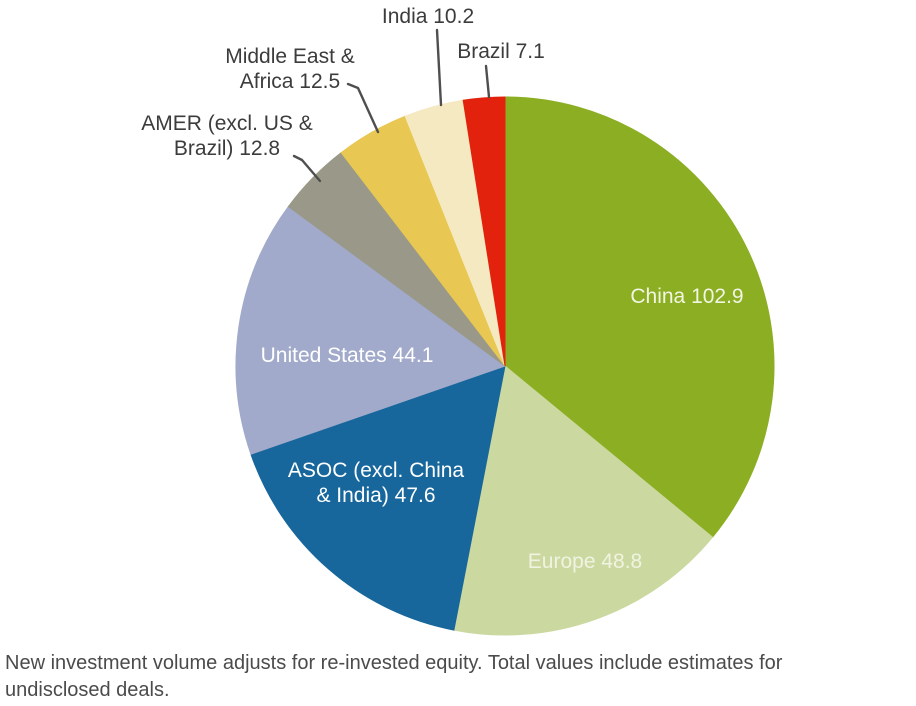 This screenshot has height=706, width=916. What do you see at coordinates (484, 231) in the screenshot?
I see `pie-slice-brazil` at bounding box center [484, 231].